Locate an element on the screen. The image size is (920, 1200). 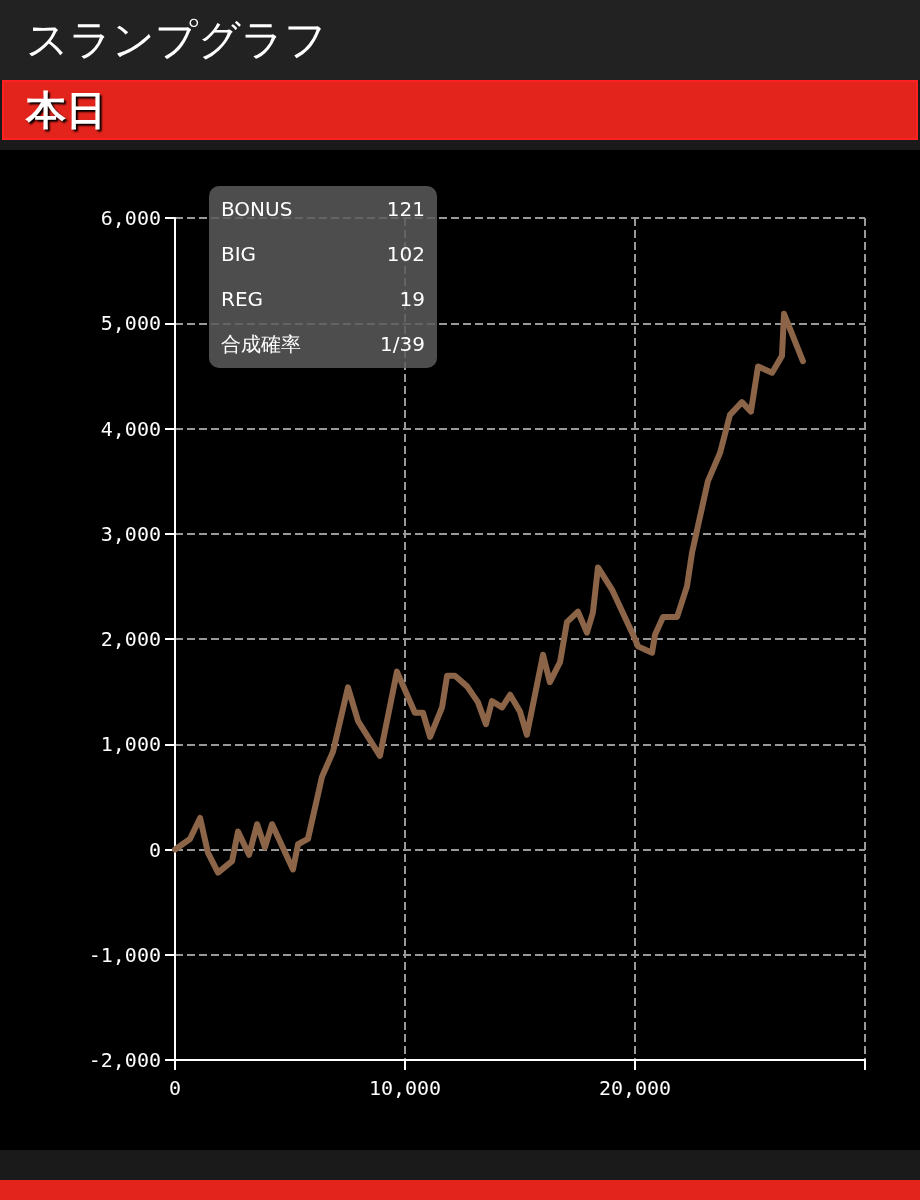
annotation: BONUS is located at coordinates (257, 209).